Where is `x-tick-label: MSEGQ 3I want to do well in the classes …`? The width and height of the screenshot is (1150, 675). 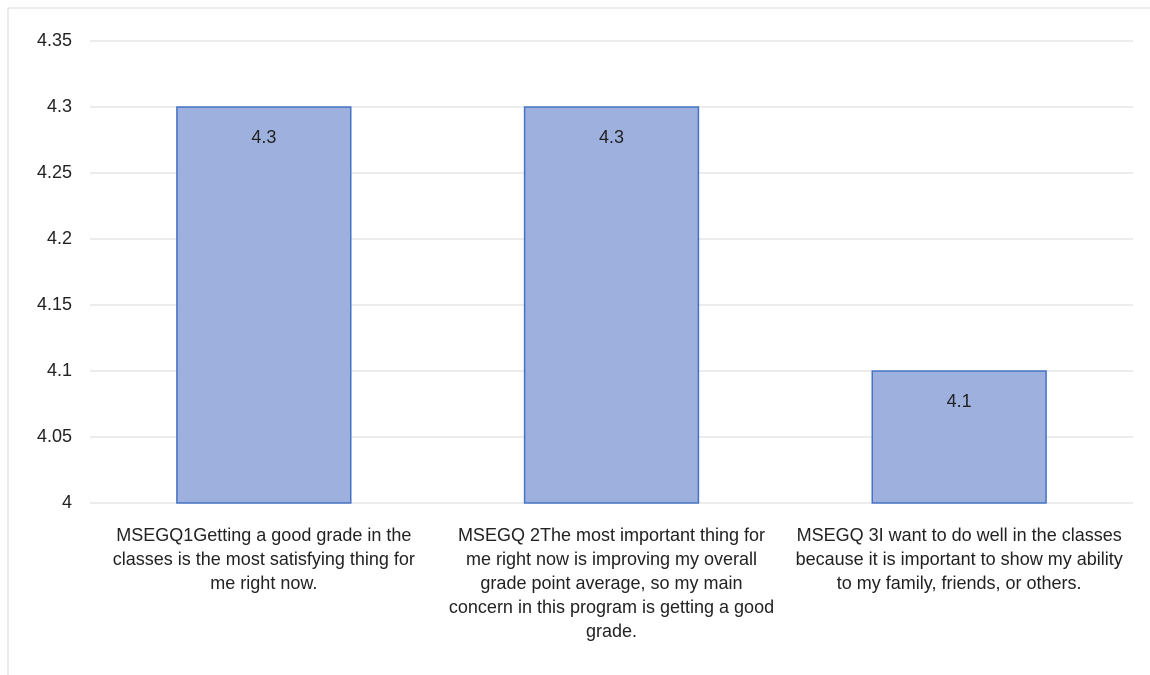
x-tick-label: MSEGQ 3I want to do well in the classes … is located at coordinates (959, 559).